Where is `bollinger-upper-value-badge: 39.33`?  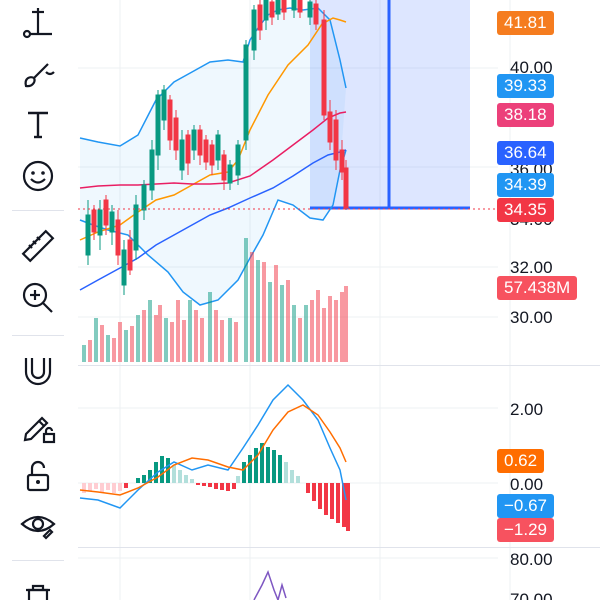 bollinger-upper-value-badge: 39.33 is located at coordinates (525, 86).